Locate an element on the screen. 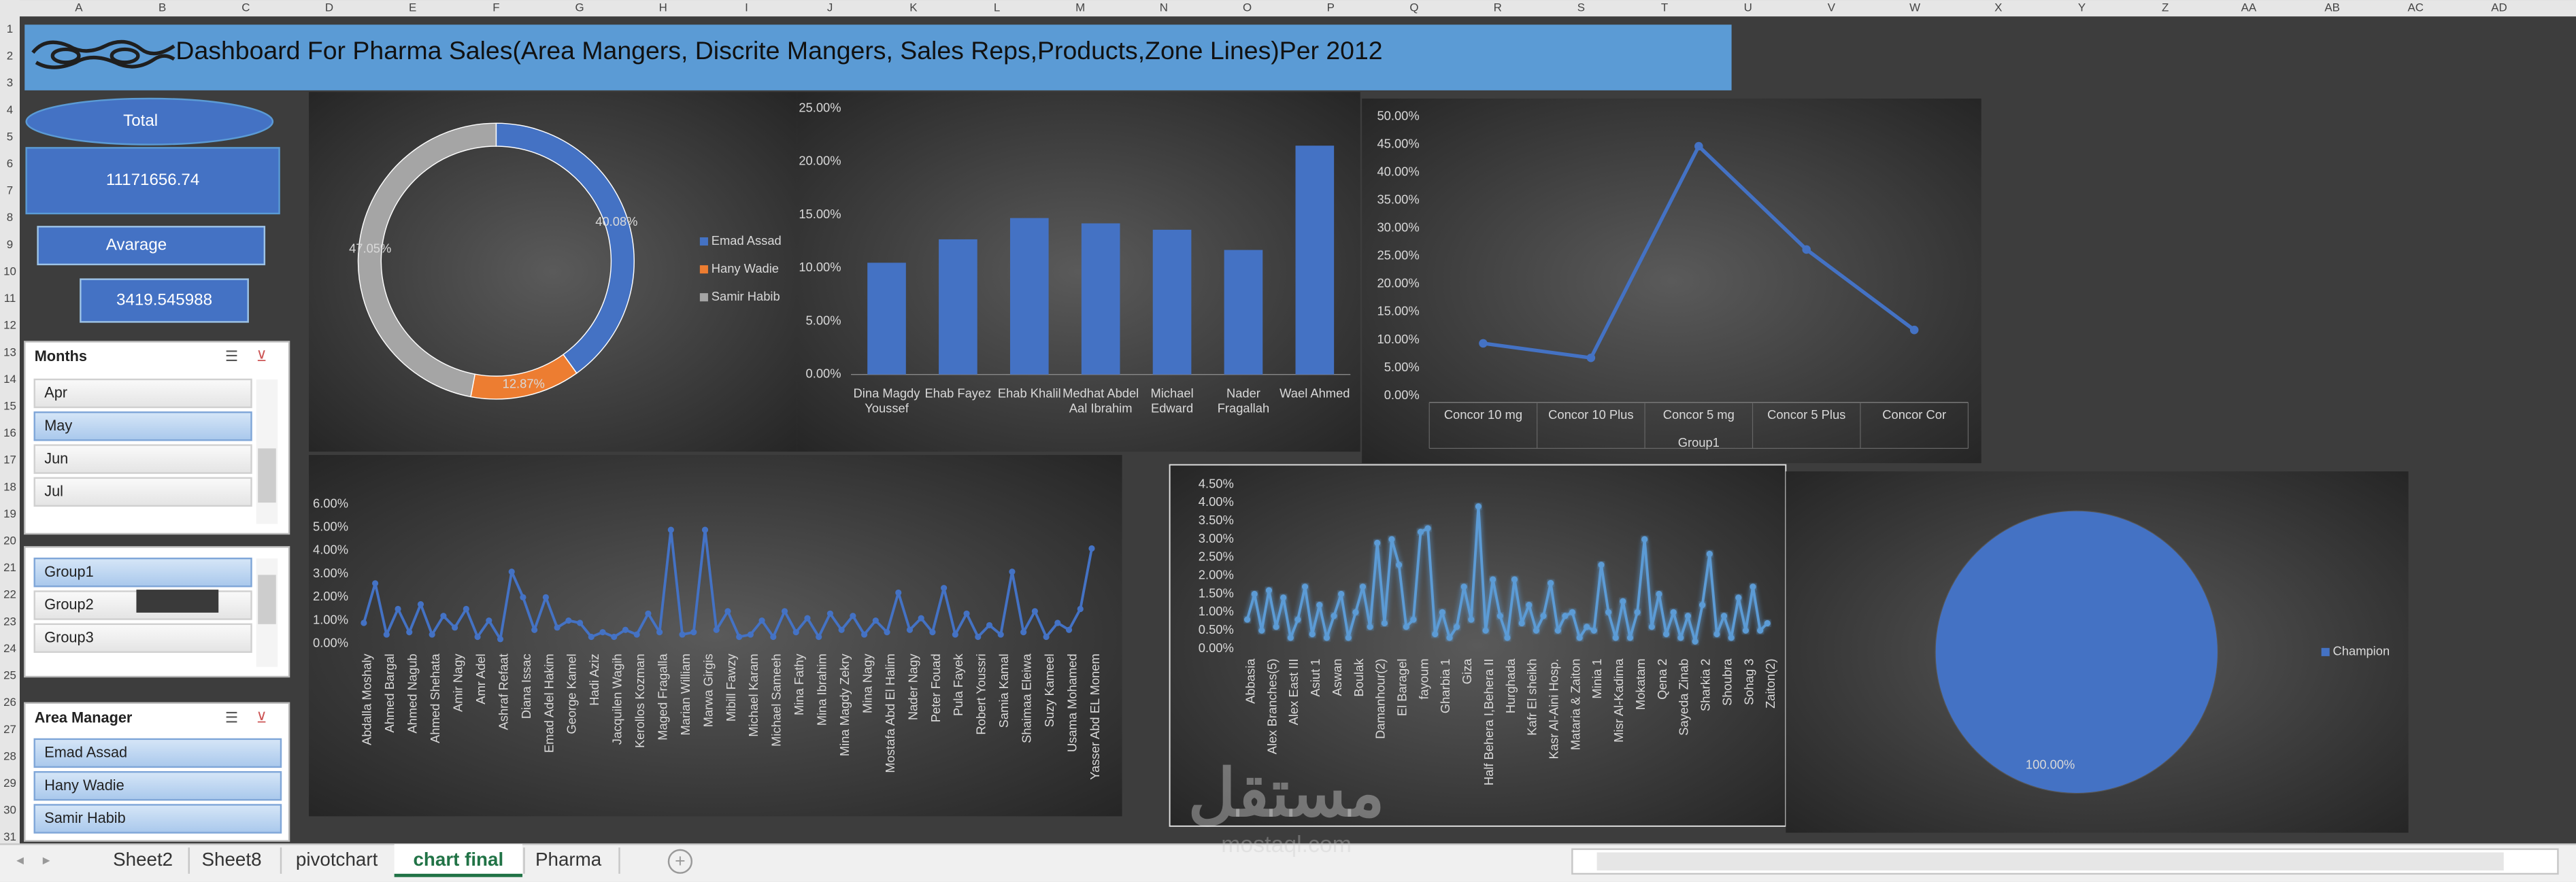 This screenshot has height=882, width=2576. sheet-tab: pivotchart is located at coordinates (337, 859).